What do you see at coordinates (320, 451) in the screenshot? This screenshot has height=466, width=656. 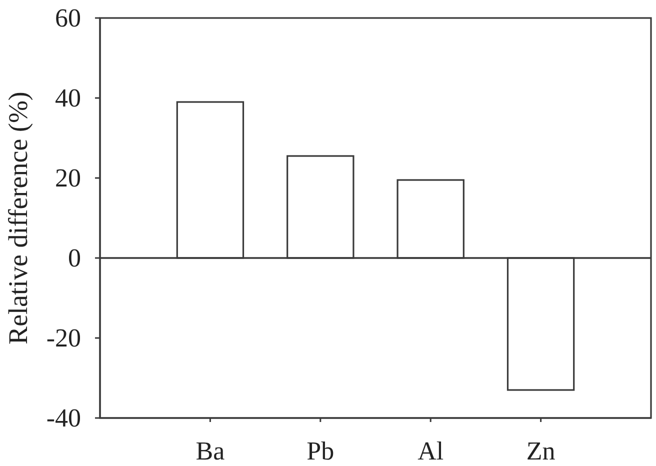 I see `x-tick-label: Pb` at bounding box center [320, 451].